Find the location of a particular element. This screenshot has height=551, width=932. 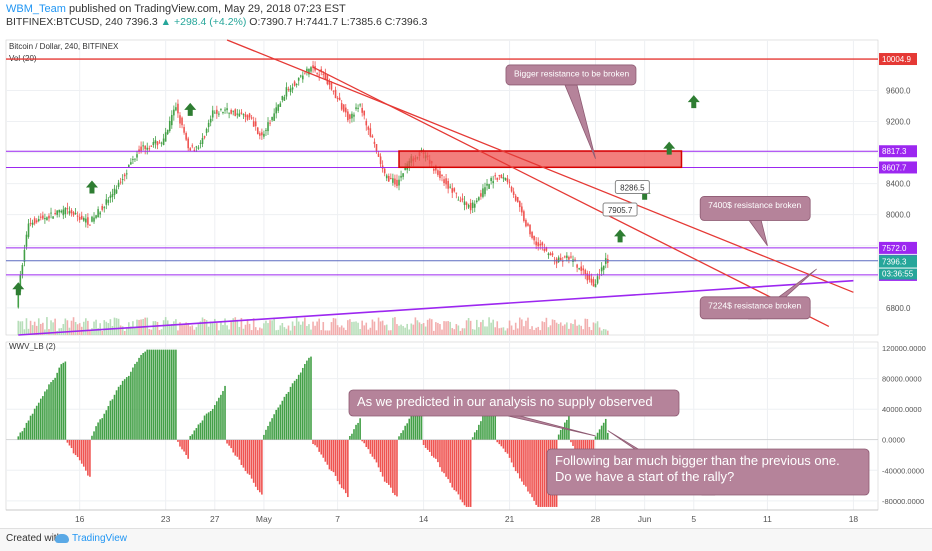

up-arrow-icon is located at coordinates (190, 109).